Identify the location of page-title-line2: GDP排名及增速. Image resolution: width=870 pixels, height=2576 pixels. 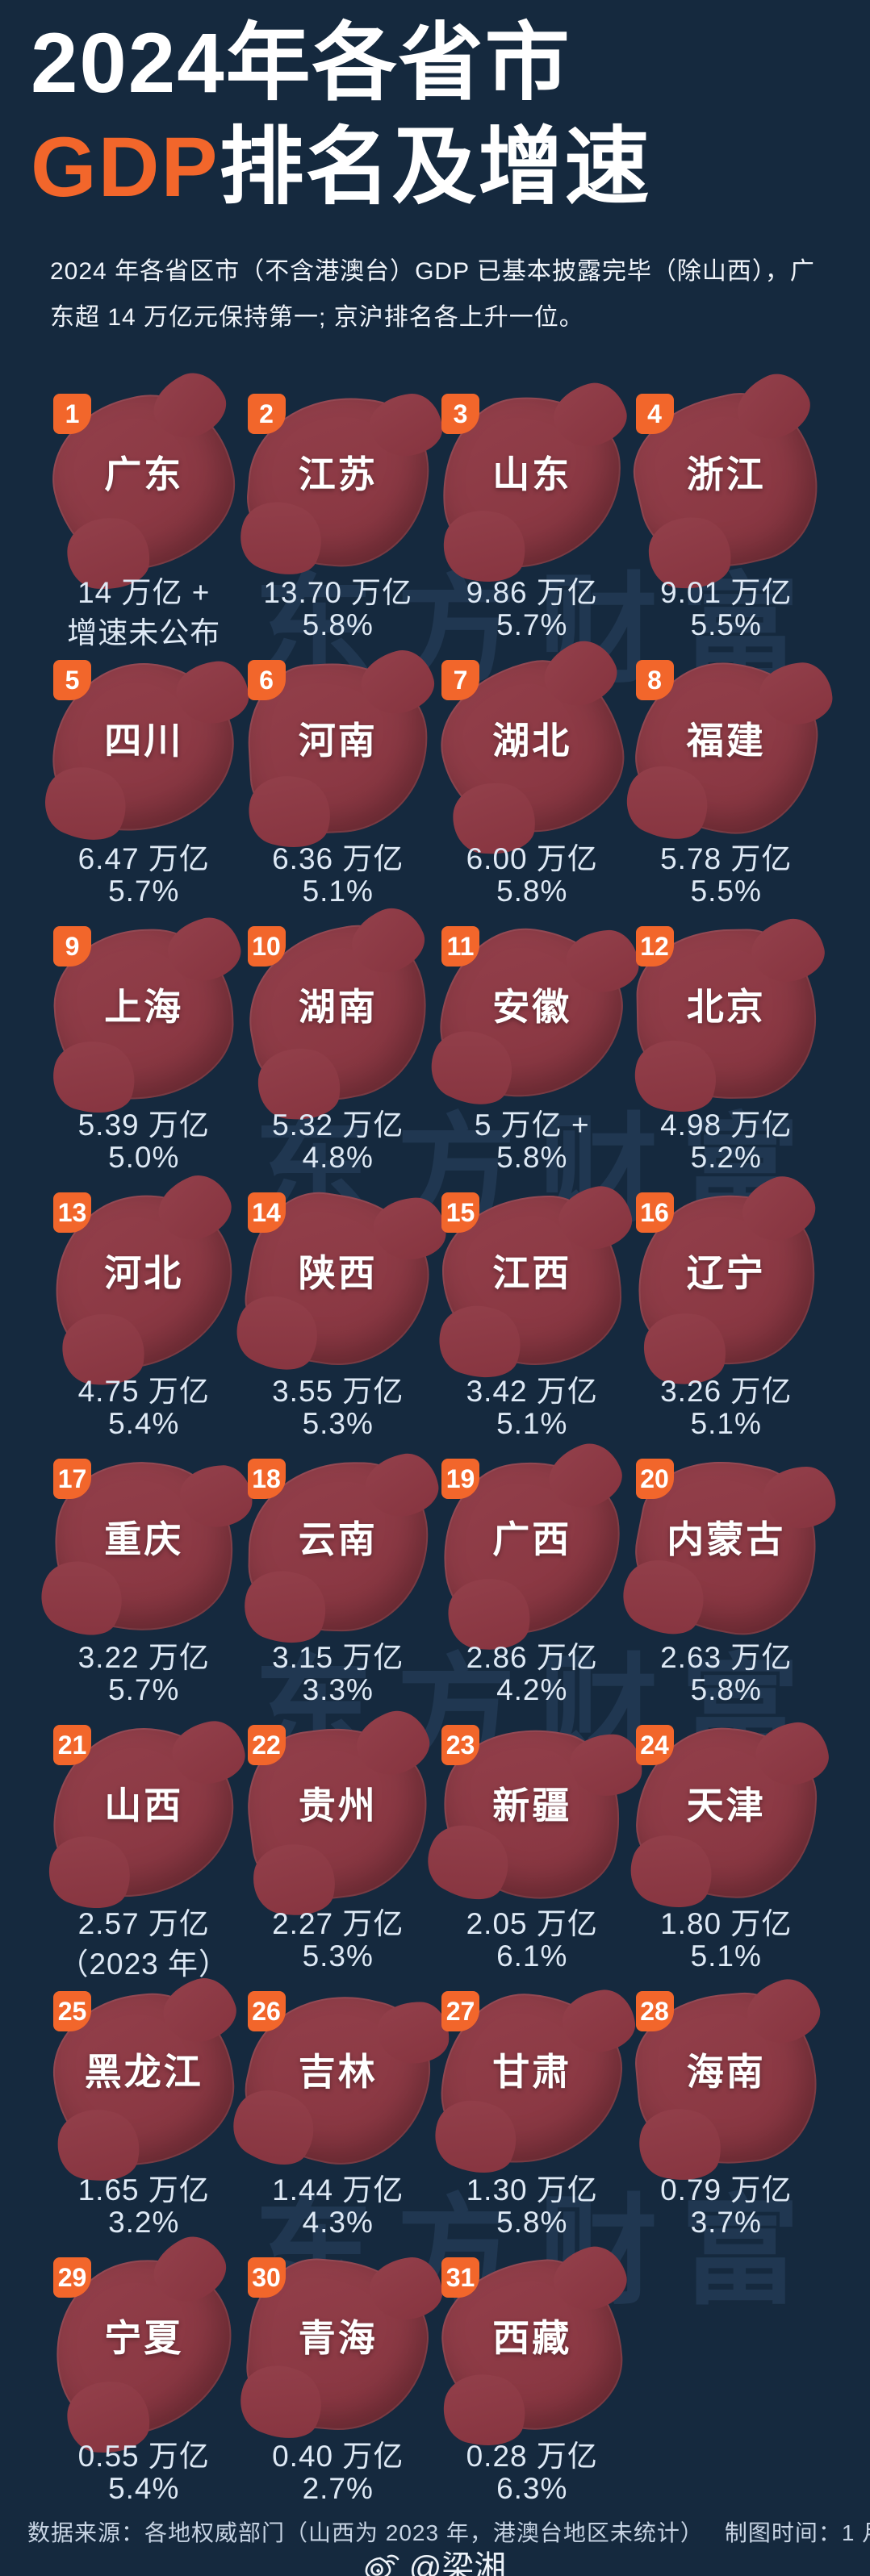
(438, 167).